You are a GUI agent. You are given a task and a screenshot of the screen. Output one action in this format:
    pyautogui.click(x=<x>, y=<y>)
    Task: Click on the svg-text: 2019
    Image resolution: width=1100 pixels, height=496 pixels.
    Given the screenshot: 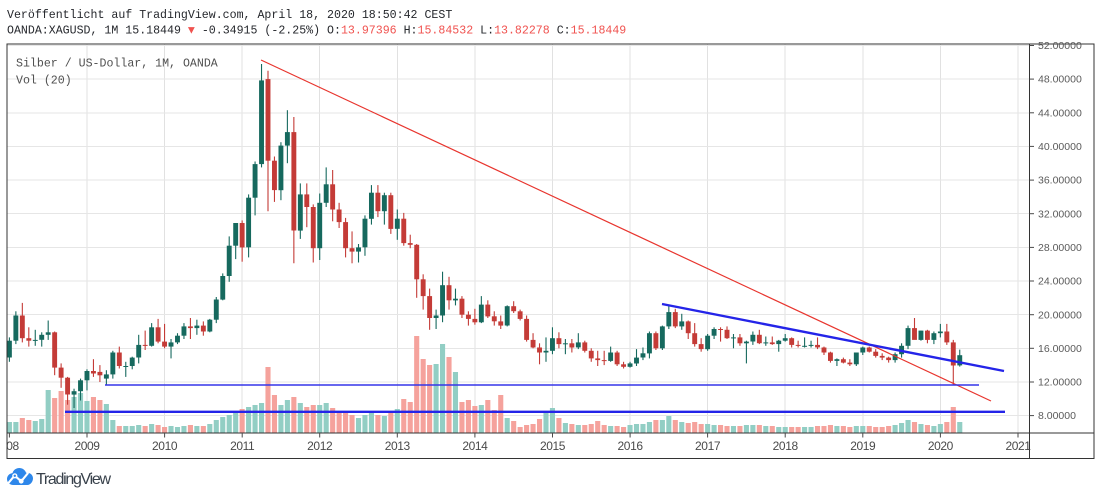 What is the action you would take?
    pyautogui.click(x=863, y=446)
    